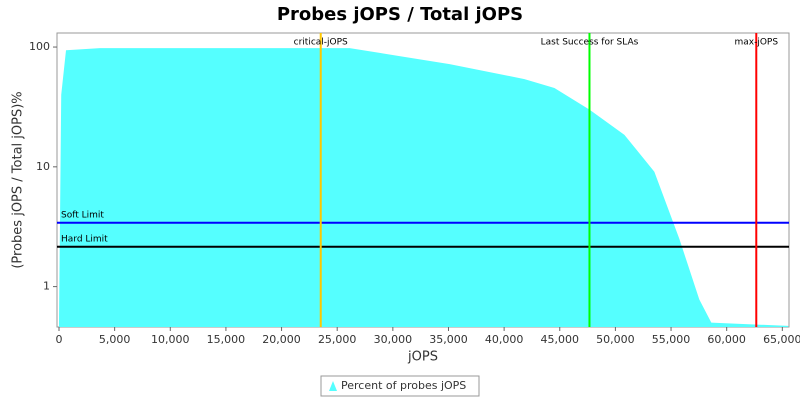 Image resolution: width=800 pixels, height=400 pixels. Describe the element at coordinates (422, 357) in the screenshot. I see `x-axis-label: jOPS` at that location.